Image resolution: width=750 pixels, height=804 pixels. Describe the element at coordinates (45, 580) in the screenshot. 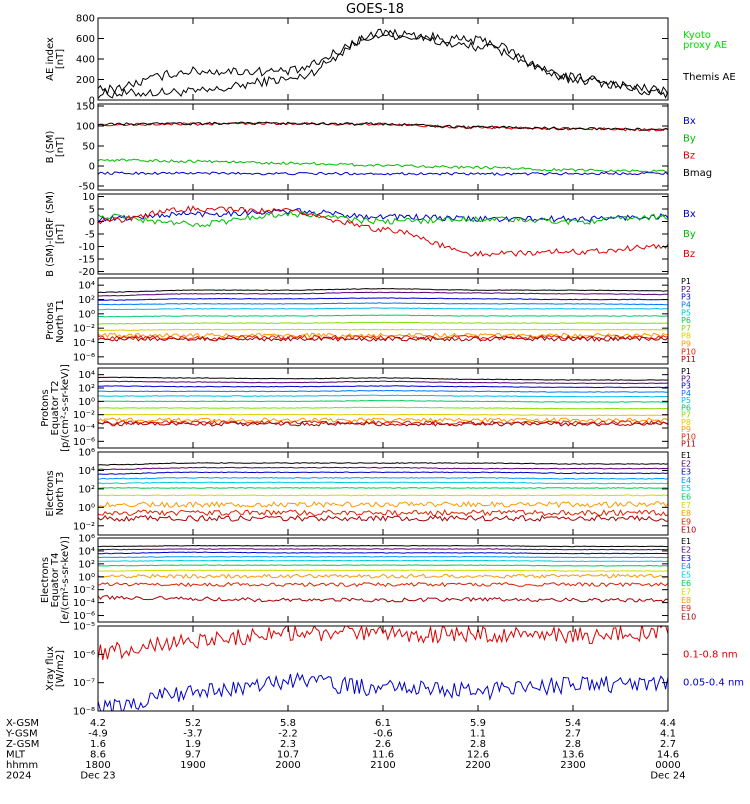

I see `y-axis-label: Electrons` at that location.